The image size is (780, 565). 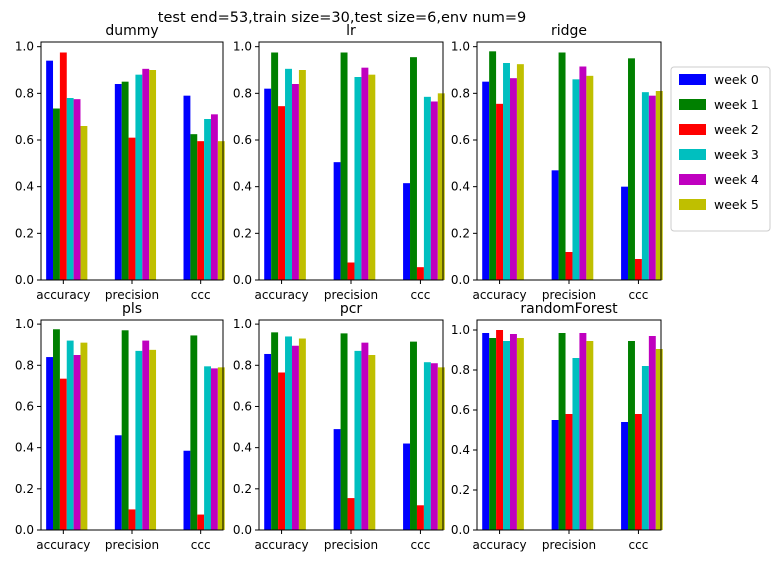 What do you see at coordinates (420, 517) in the screenshot?
I see `bar-pcr-ccc-week2` at bounding box center [420, 517].